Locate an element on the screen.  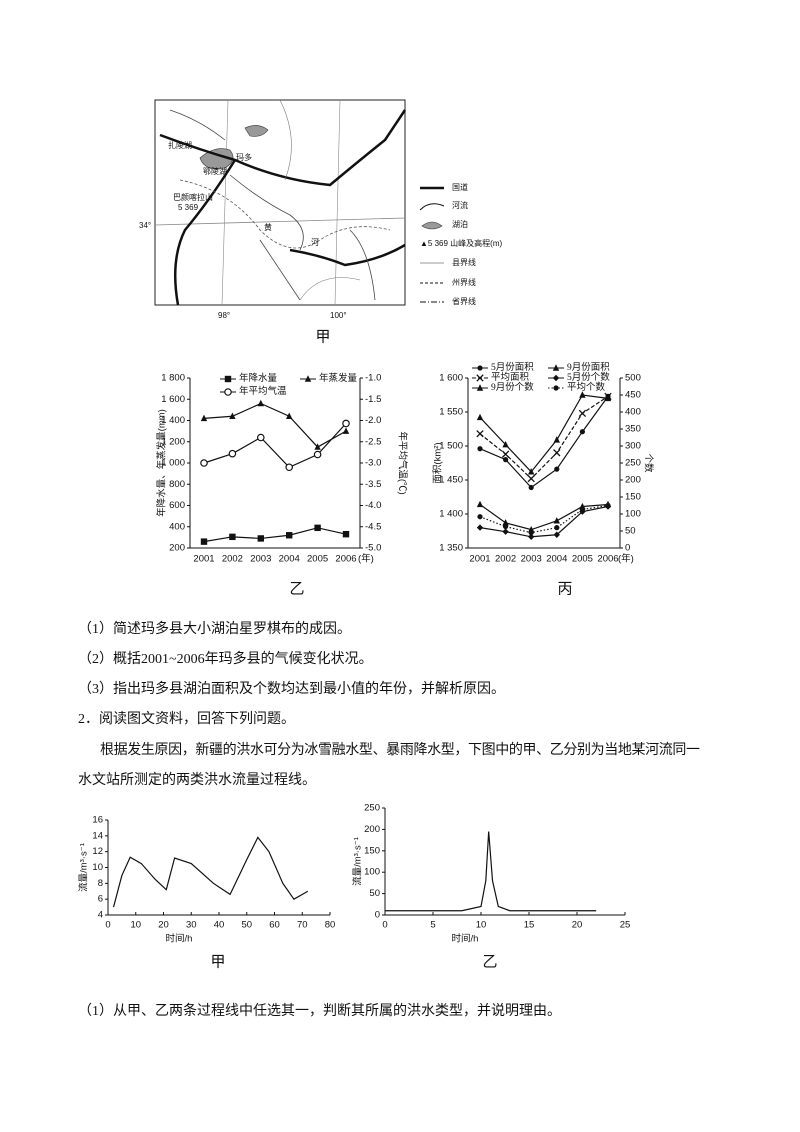
y2-tick-label: 250 is located at coordinates (633, 463).